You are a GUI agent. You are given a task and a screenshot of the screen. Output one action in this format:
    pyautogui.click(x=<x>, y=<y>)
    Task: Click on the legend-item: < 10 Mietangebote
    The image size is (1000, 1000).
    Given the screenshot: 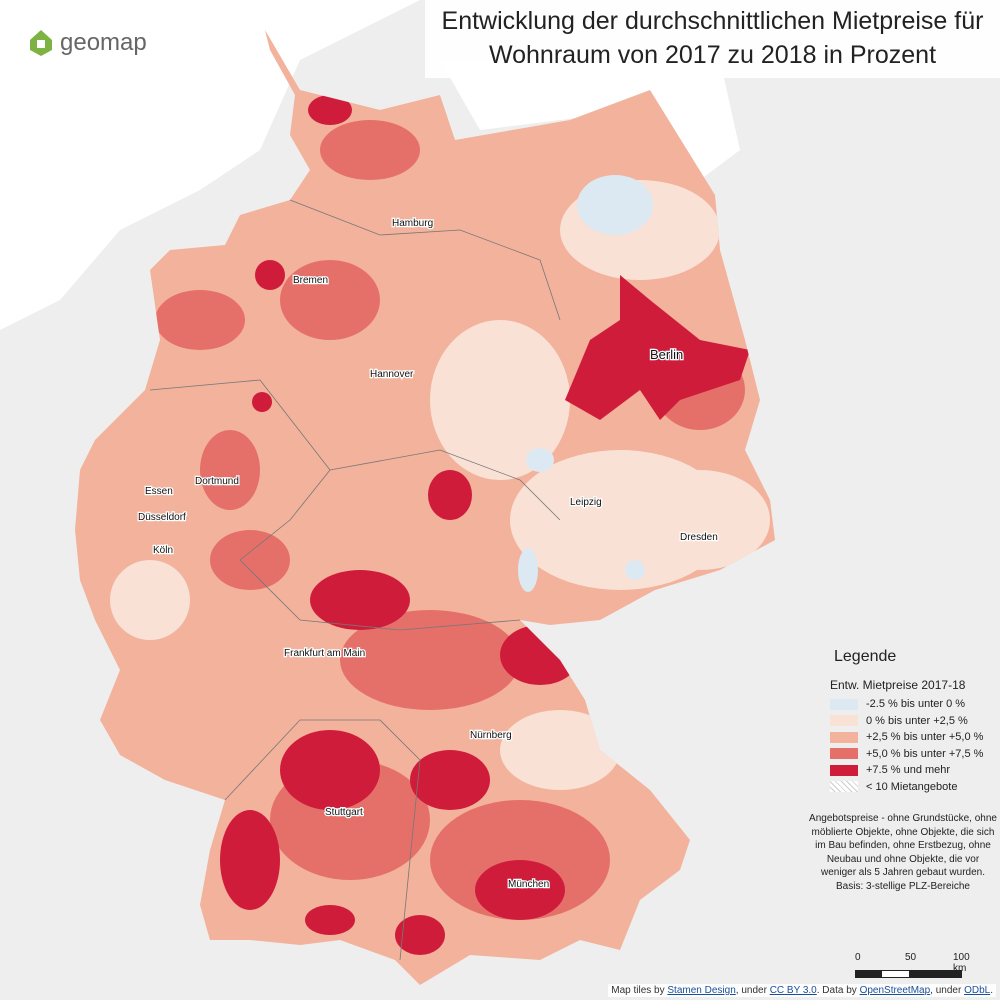 What is the action you would take?
    pyautogui.click(x=915, y=787)
    